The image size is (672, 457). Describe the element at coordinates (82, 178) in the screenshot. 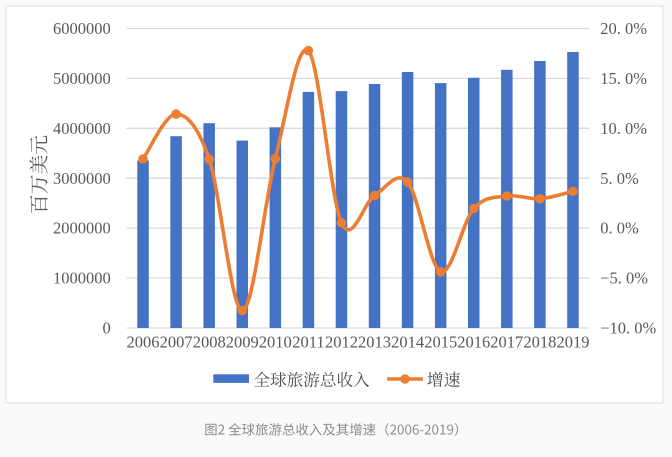

I see `svg-text: 3000000` at that location.